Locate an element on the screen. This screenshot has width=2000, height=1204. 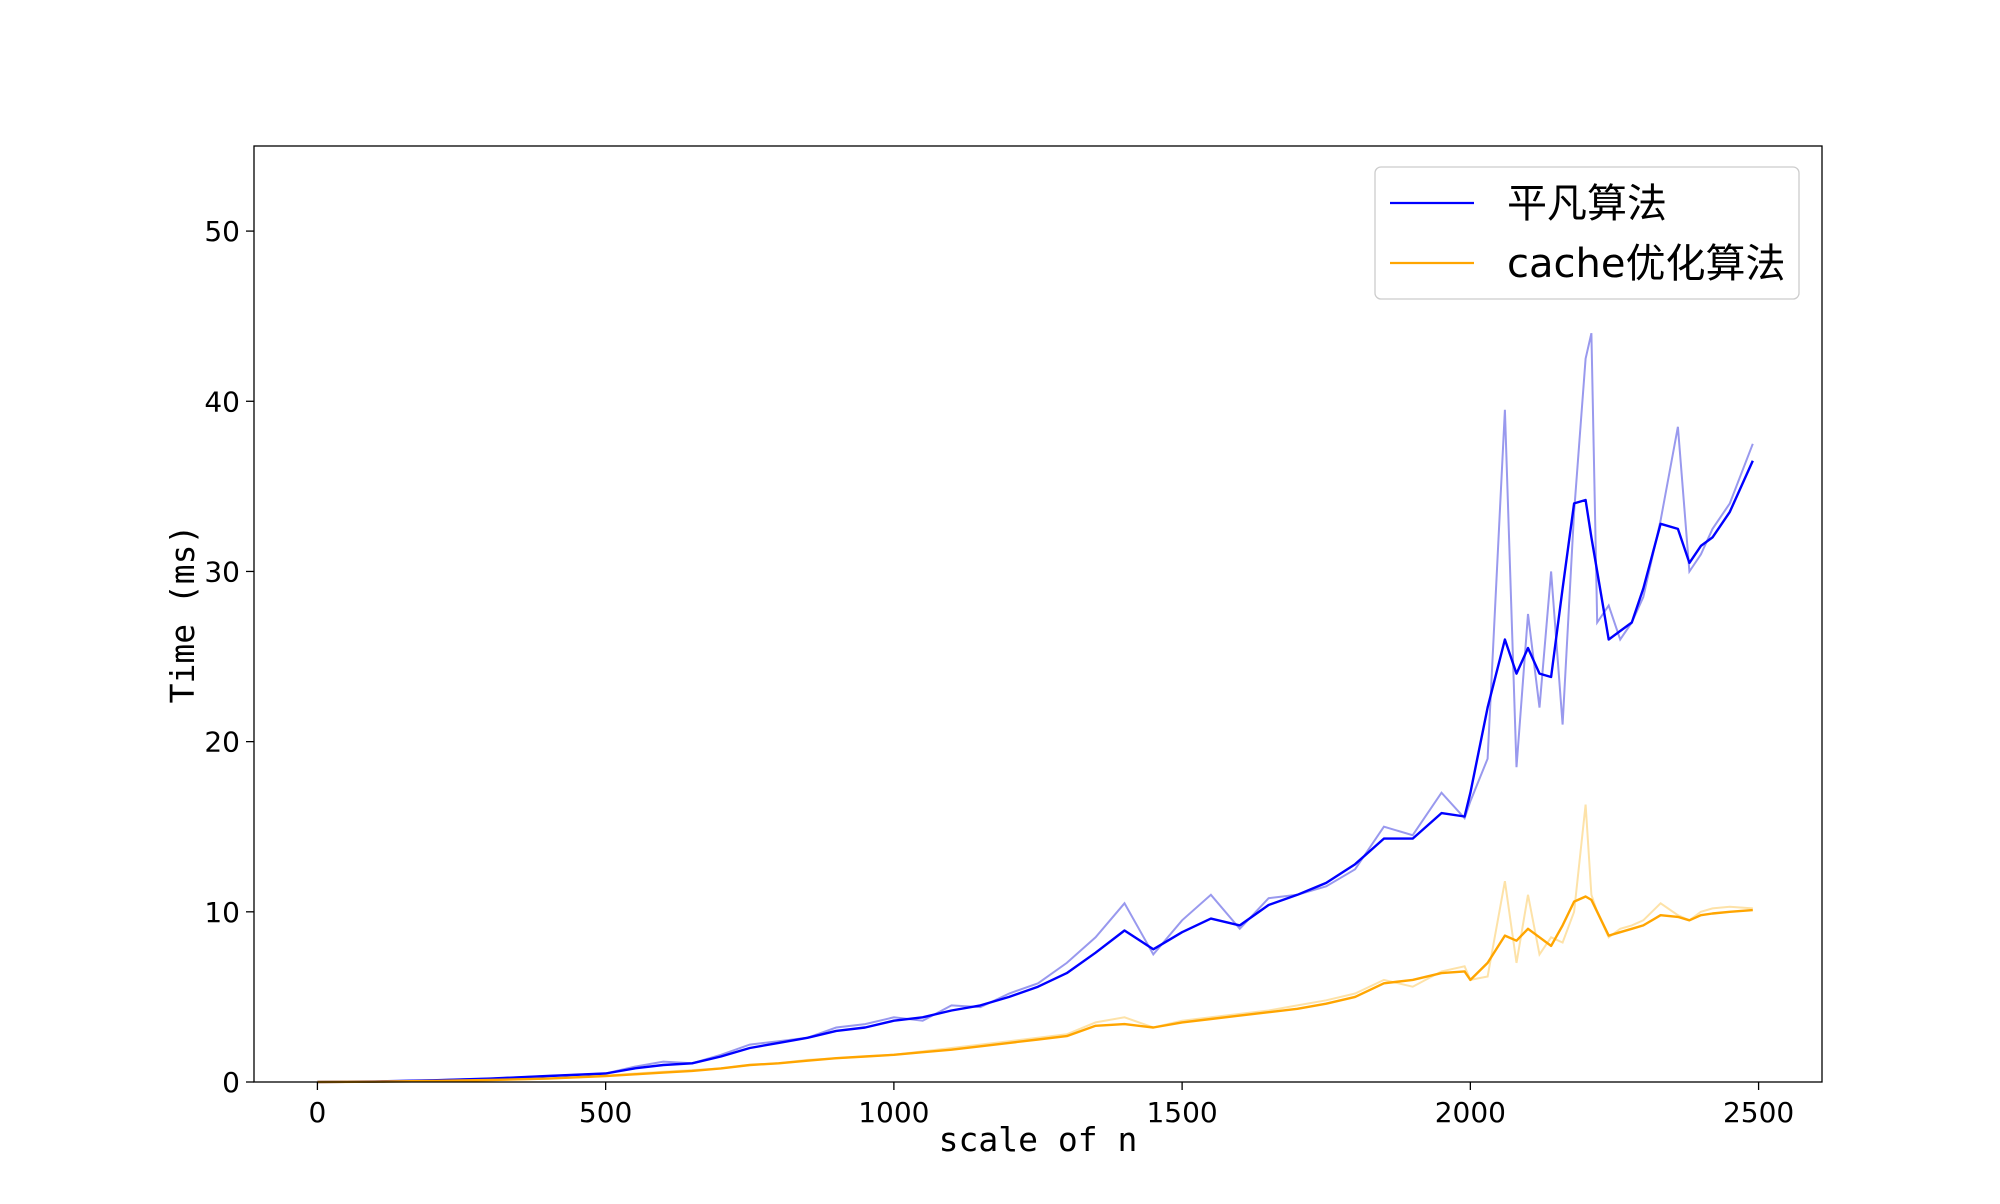
legend-label-series-1: 平凡算法 is located at coordinates (1587, 204).